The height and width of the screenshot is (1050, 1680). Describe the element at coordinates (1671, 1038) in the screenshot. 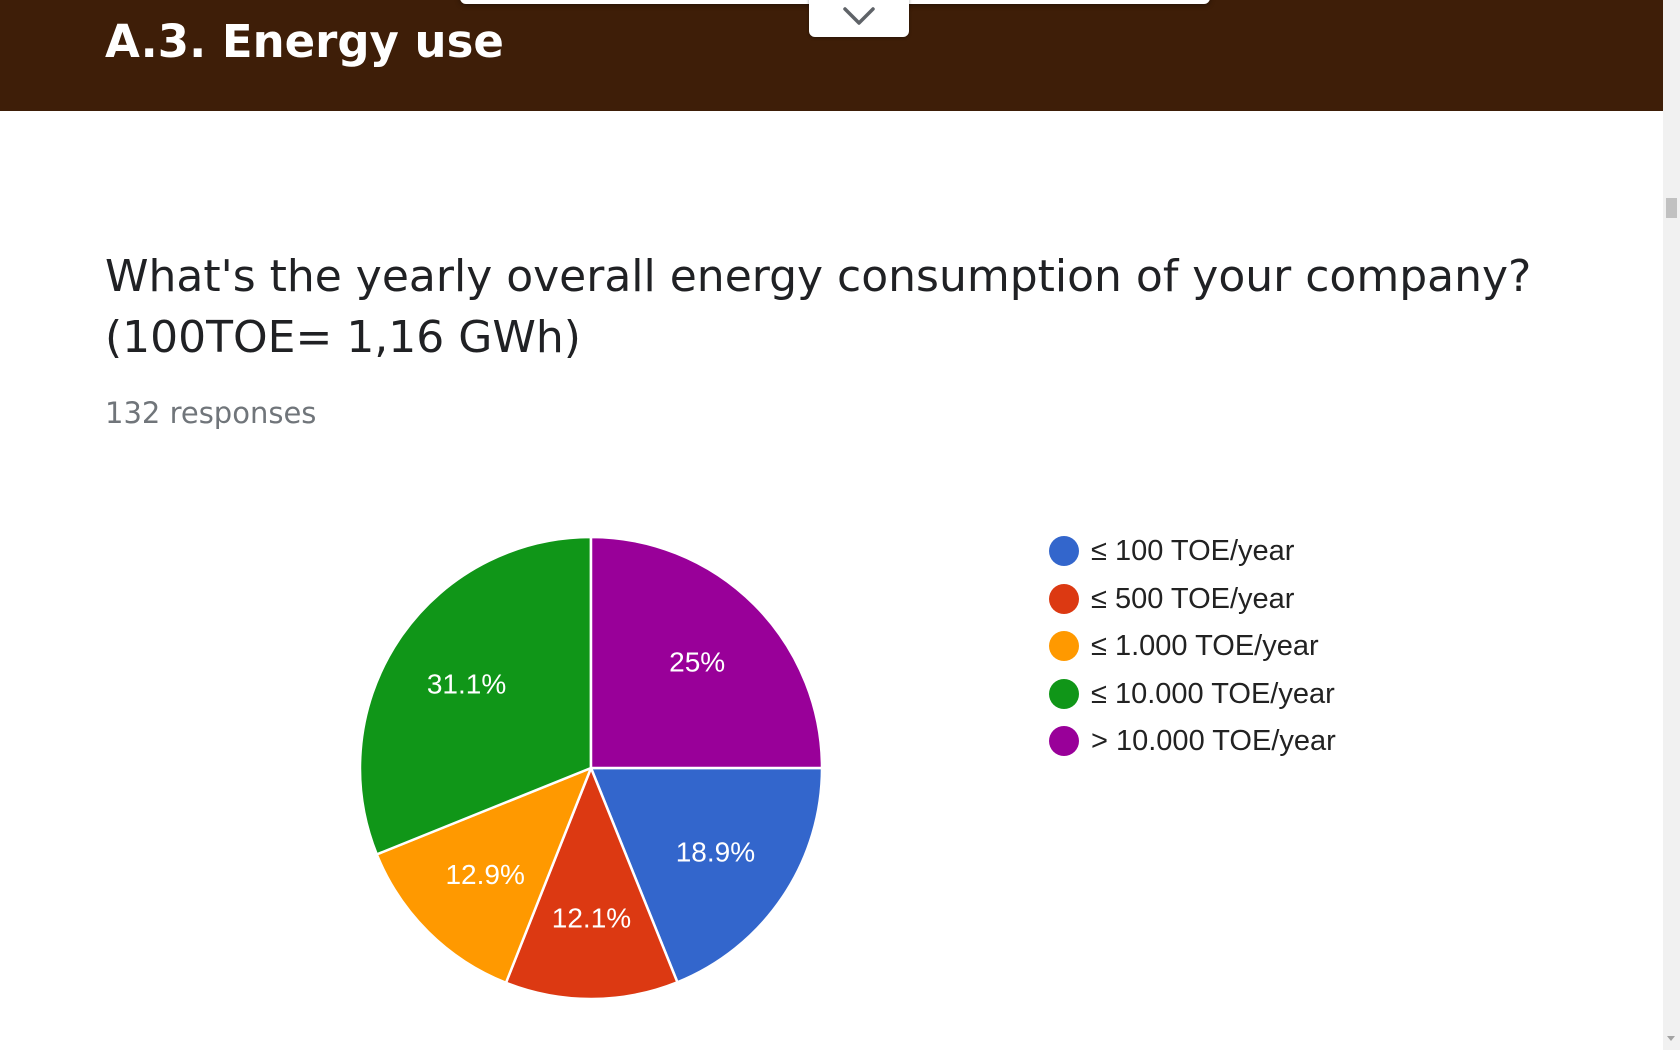

I see `scroll-down-arrow-icon` at that location.